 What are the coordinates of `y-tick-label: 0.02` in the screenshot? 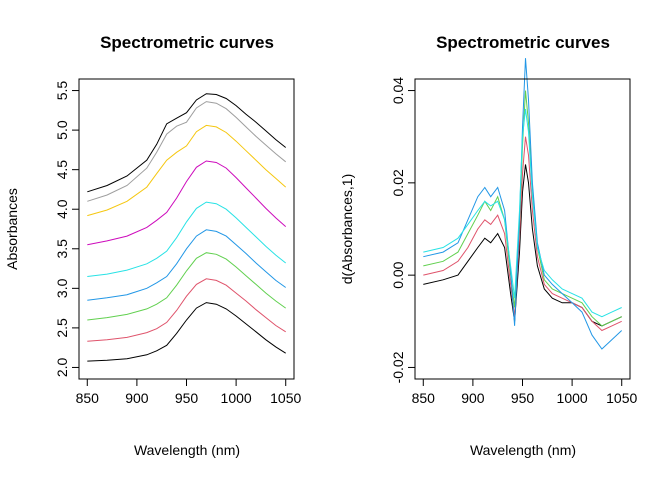 It's located at (398, 182).